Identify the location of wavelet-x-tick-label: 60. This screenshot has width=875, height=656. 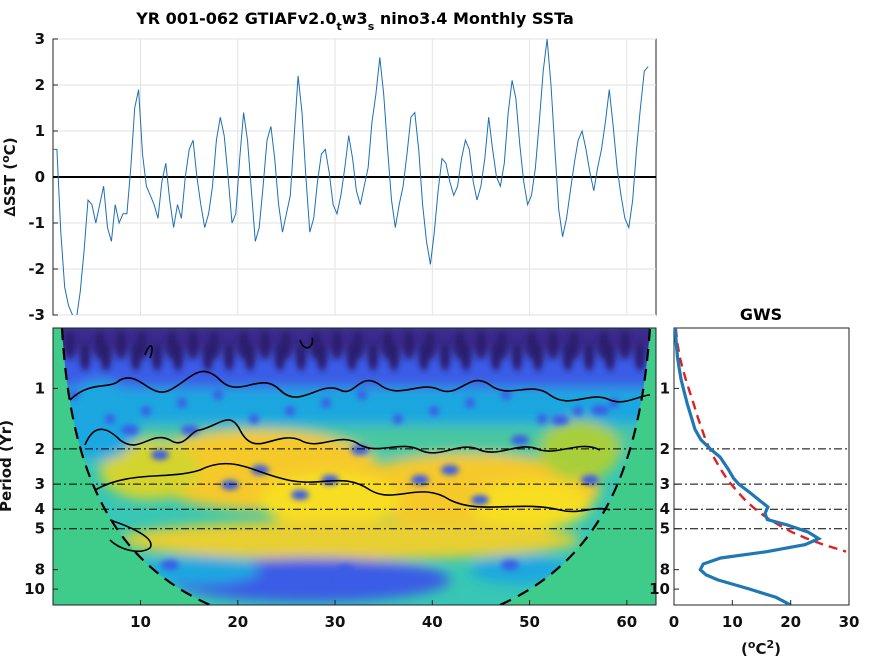
(626, 622).